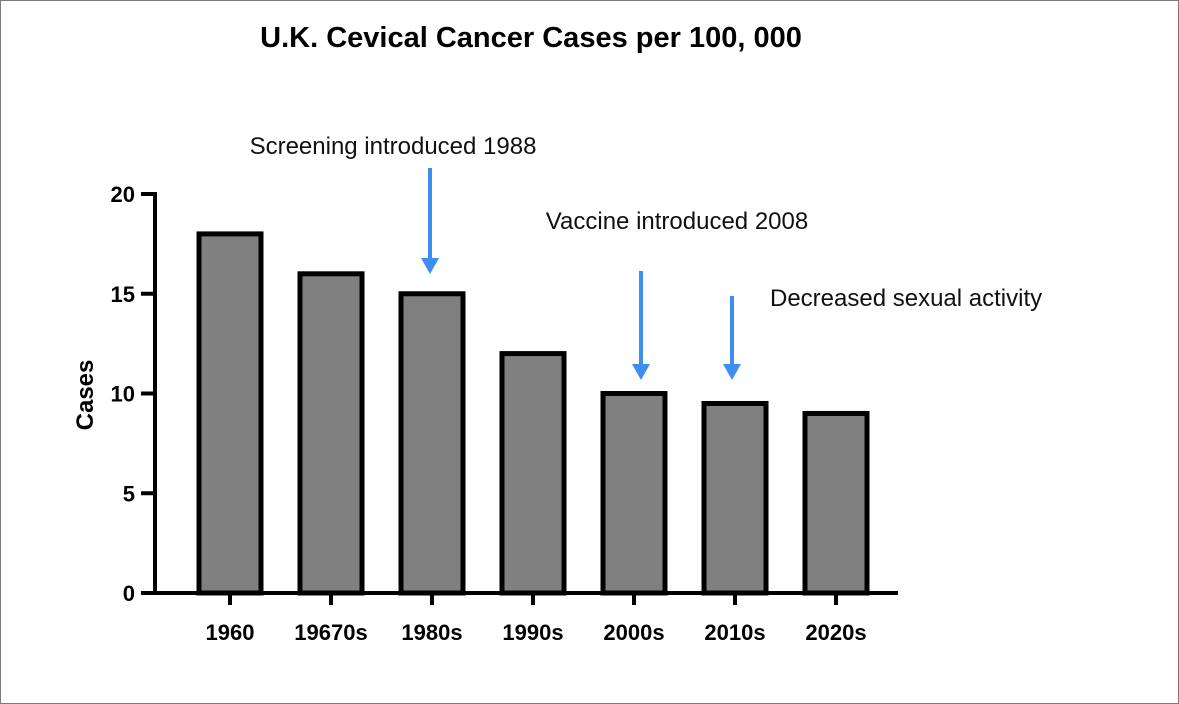 Image resolution: width=1179 pixels, height=704 pixels. Describe the element at coordinates (531, 38) in the screenshot. I see `chart-title: U.K. Cevical Cancer Cases per 100, 000` at that location.